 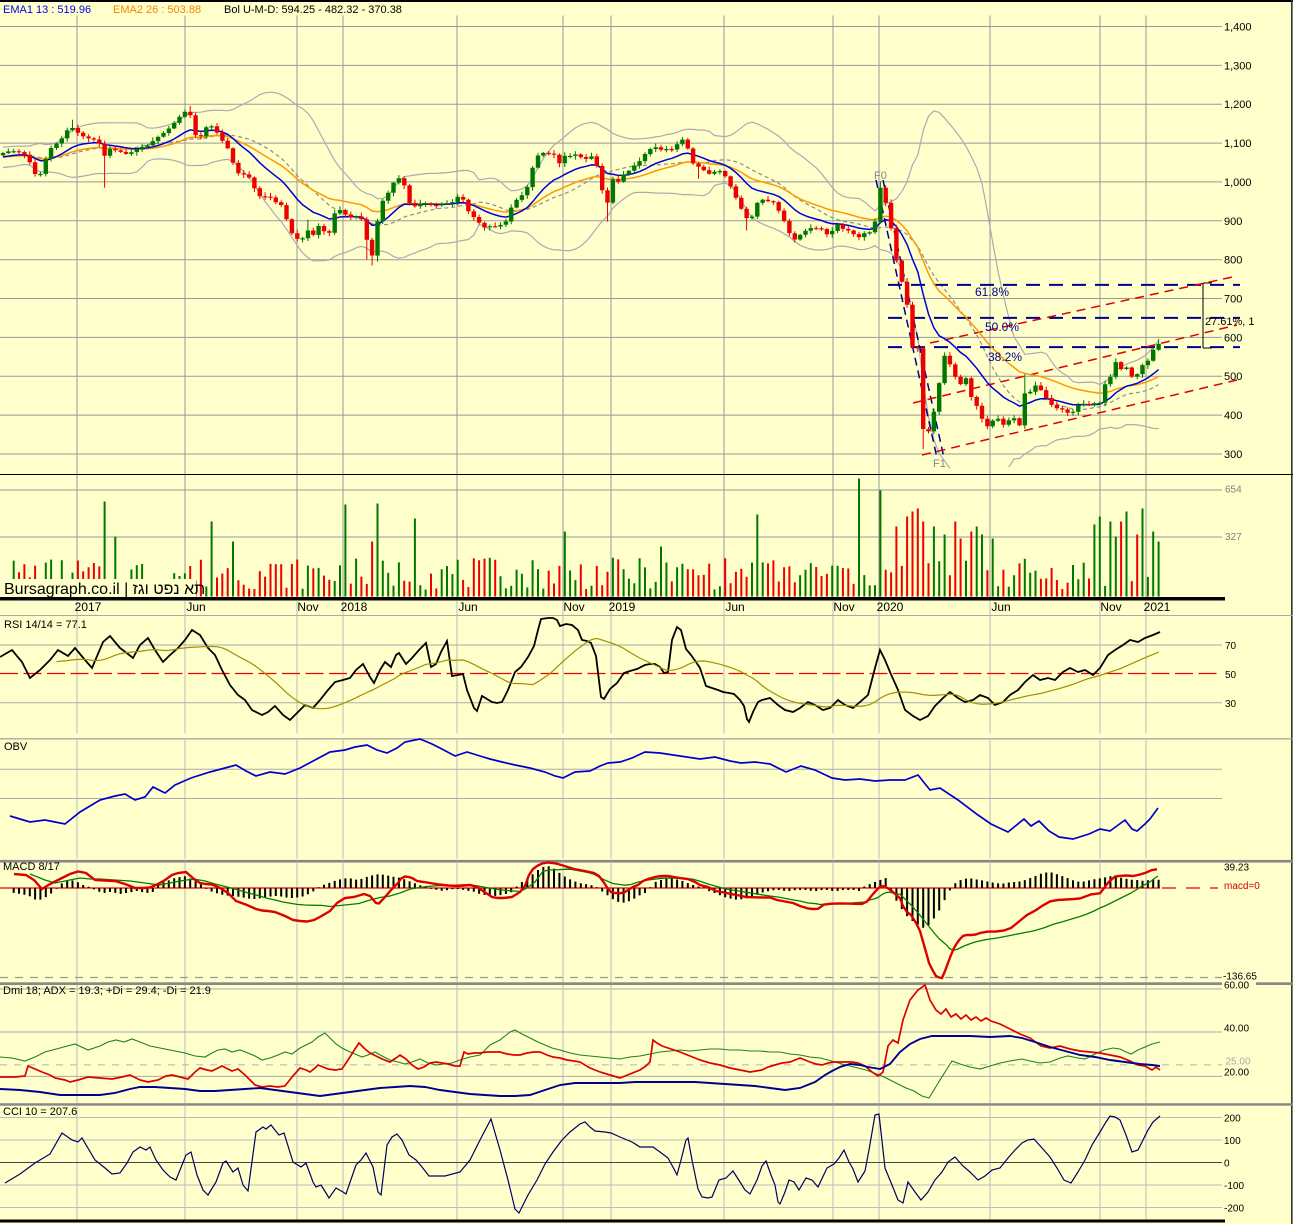 I want to click on svg-text: -100, so click(x=1234, y=1186).